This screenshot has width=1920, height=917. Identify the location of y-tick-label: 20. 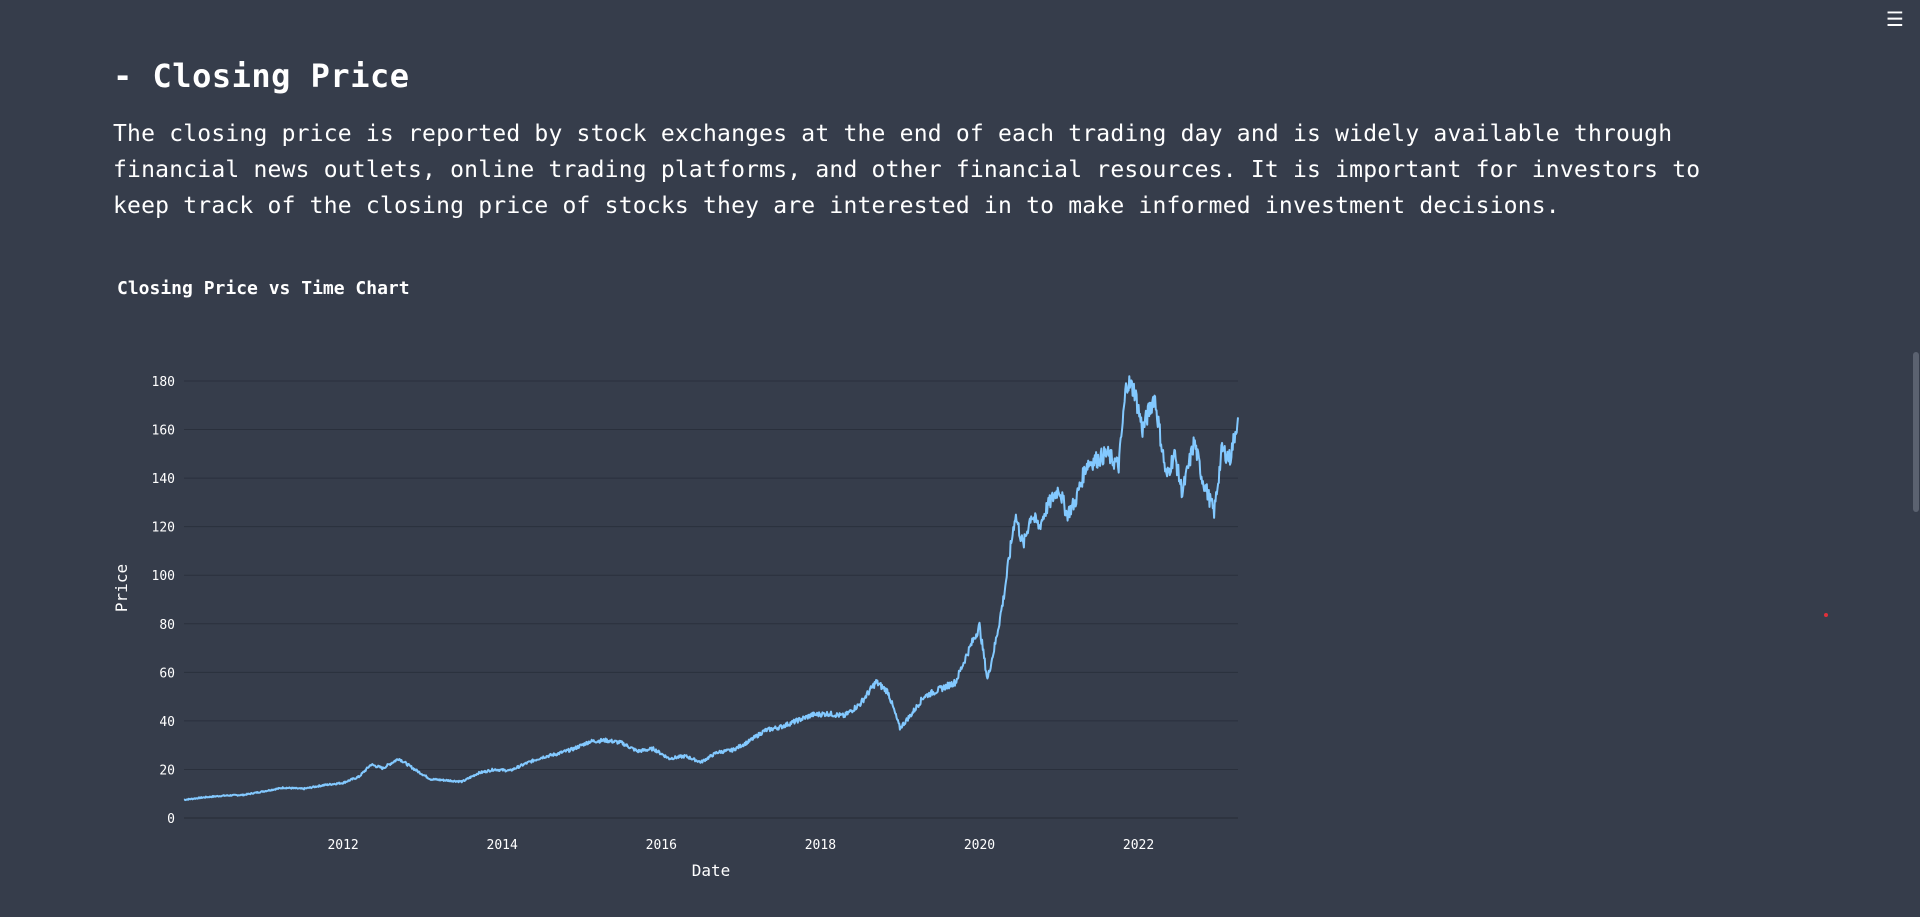
(167, 770).